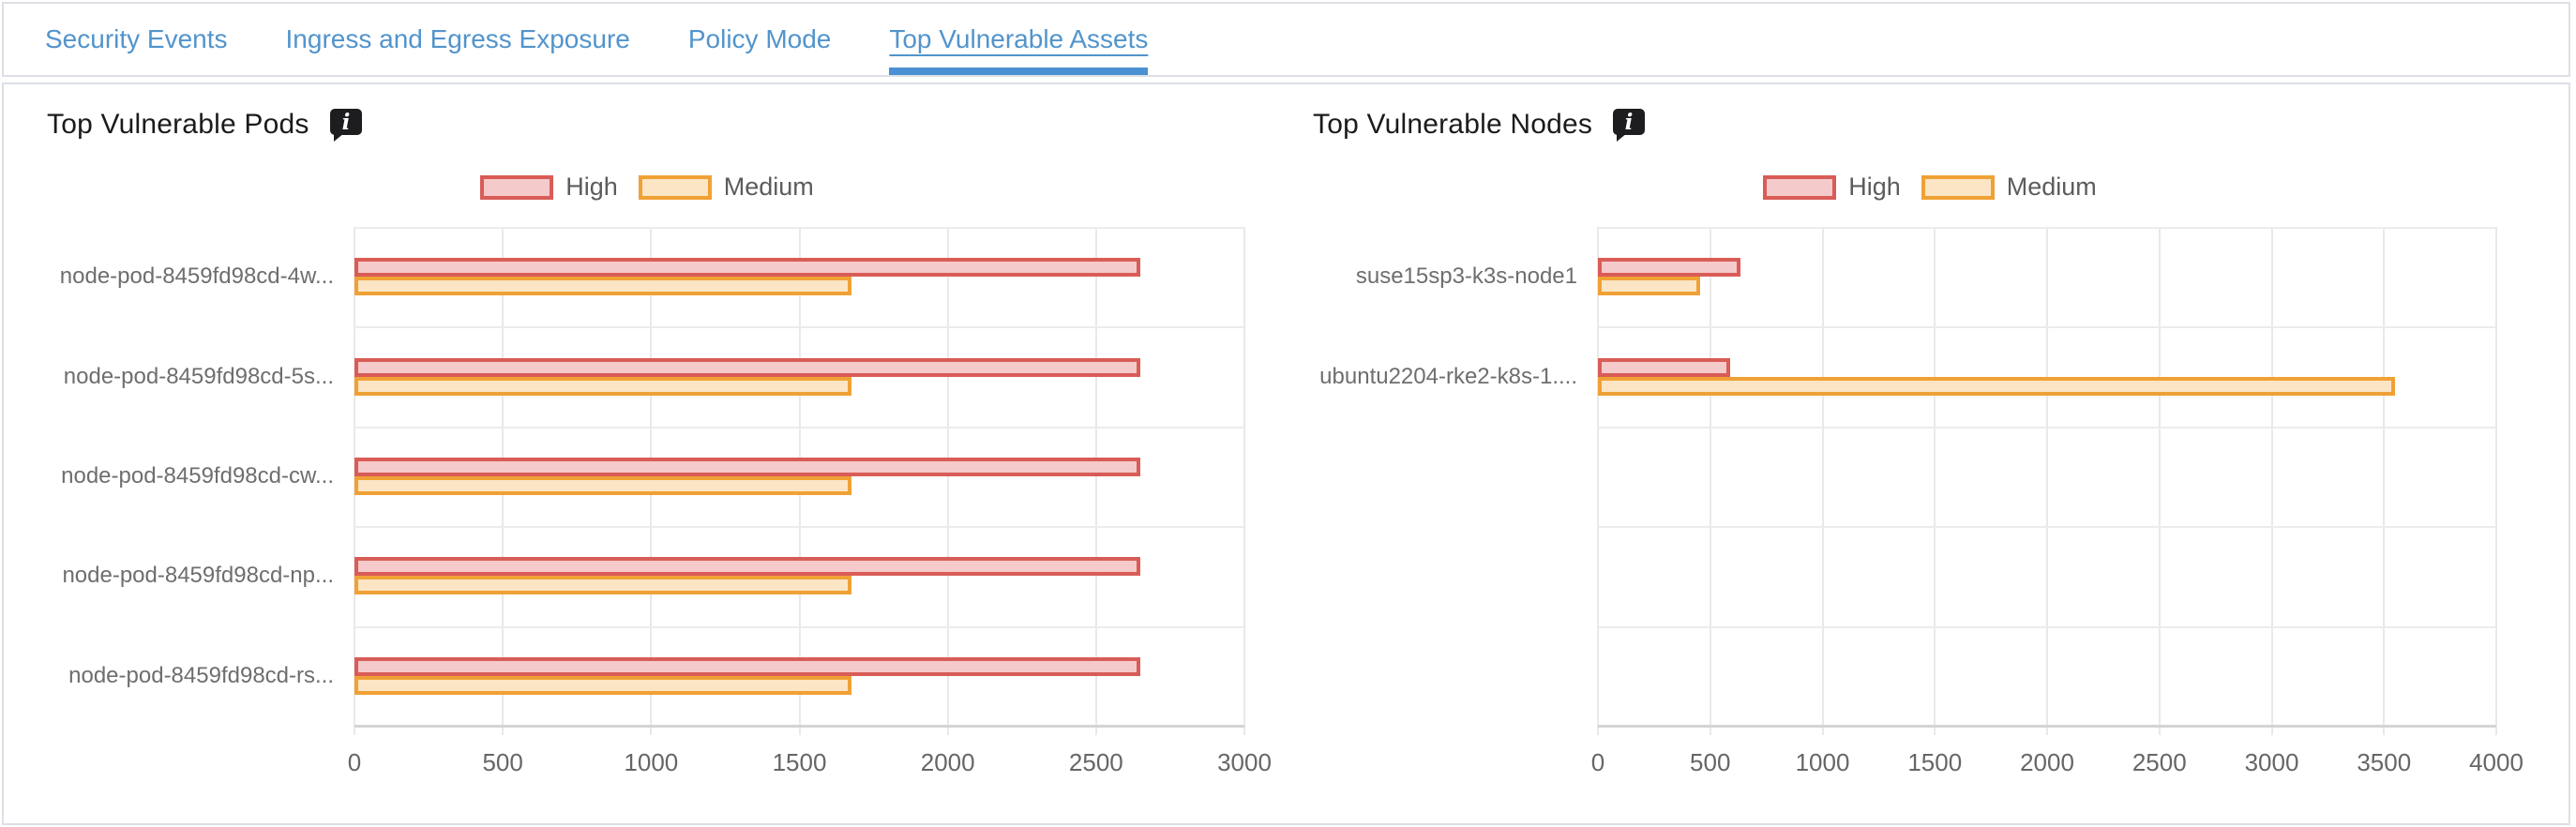  I want to click on chart-title: Top Vulnerable Nodes, so click(1453, 124).